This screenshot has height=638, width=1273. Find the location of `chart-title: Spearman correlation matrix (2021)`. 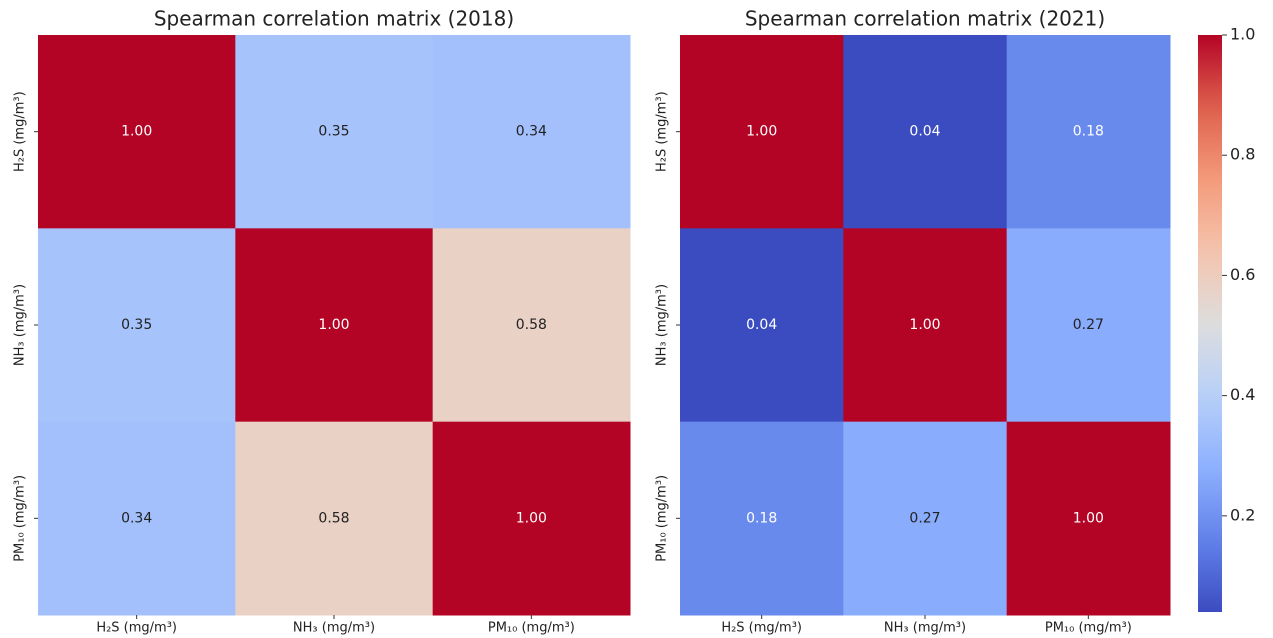

chart-title: Spearman correlation matrix (2021) is located at coordinates (925, 19).